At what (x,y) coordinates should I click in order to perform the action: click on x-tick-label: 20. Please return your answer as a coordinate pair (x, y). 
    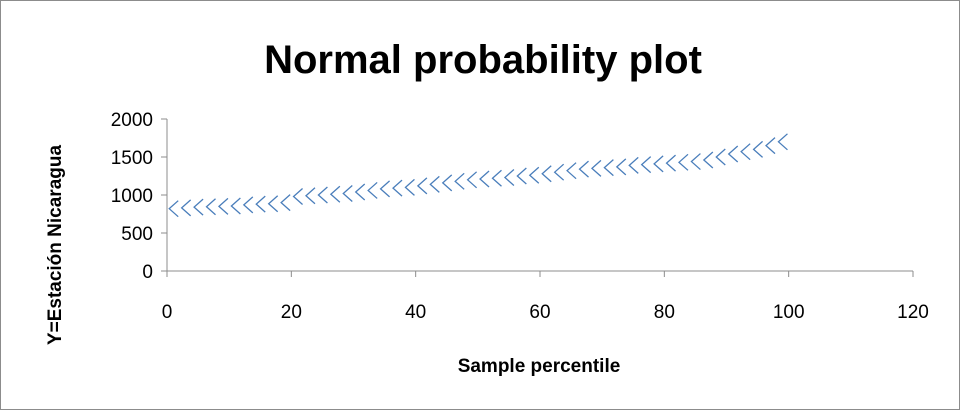
    Looking at the image, I should click on (291, 312).